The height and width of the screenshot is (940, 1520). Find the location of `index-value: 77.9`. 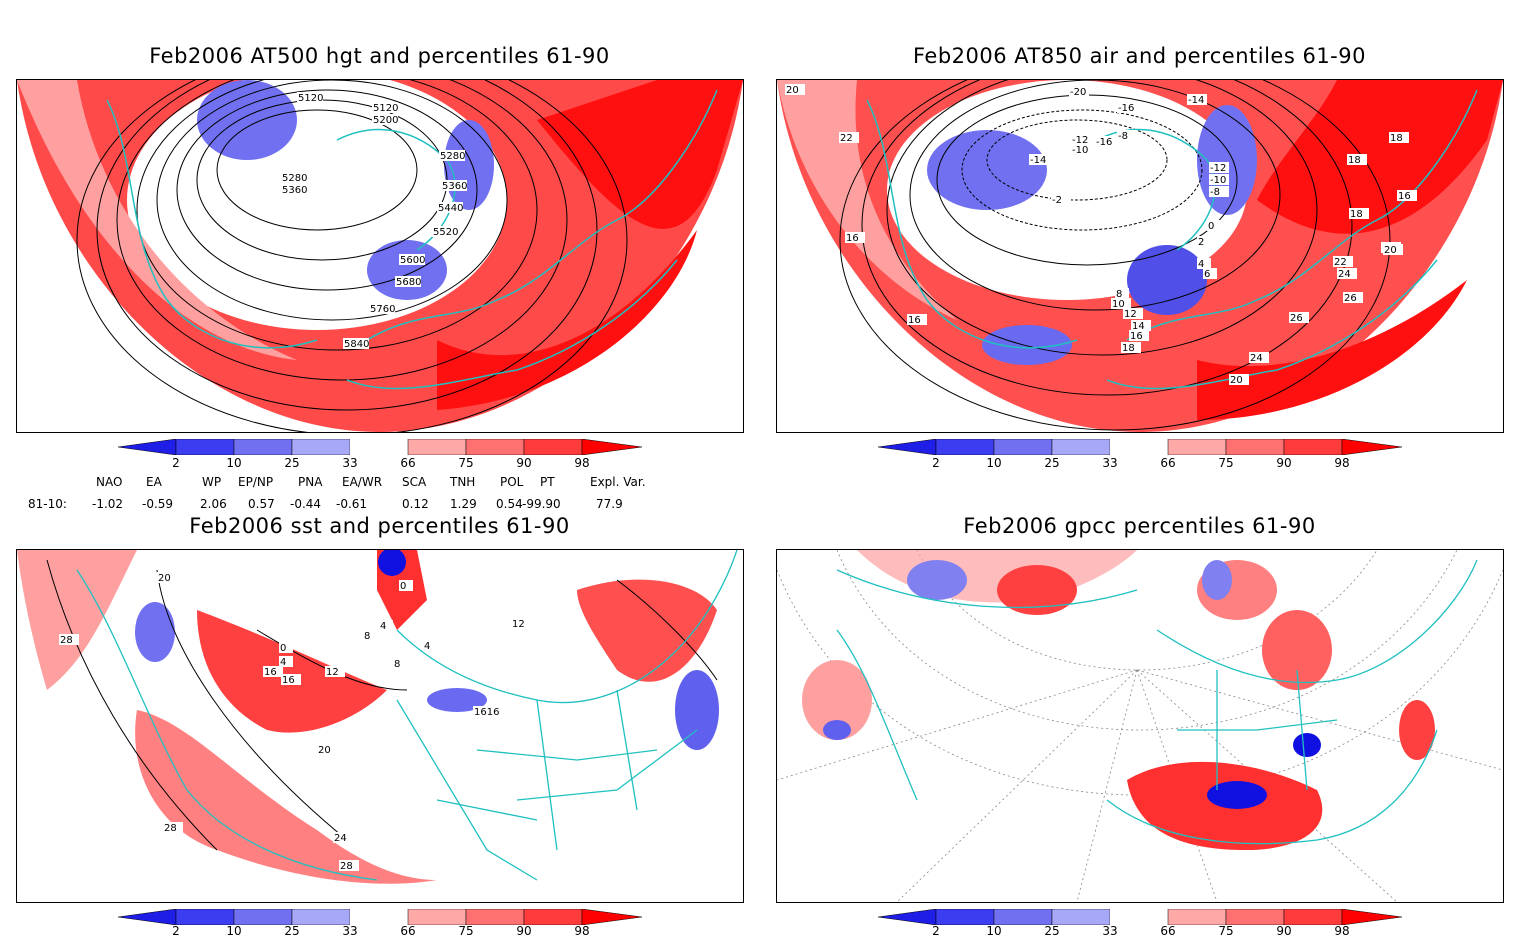

index-value: 77.9 is located at coordinates (609, 504).